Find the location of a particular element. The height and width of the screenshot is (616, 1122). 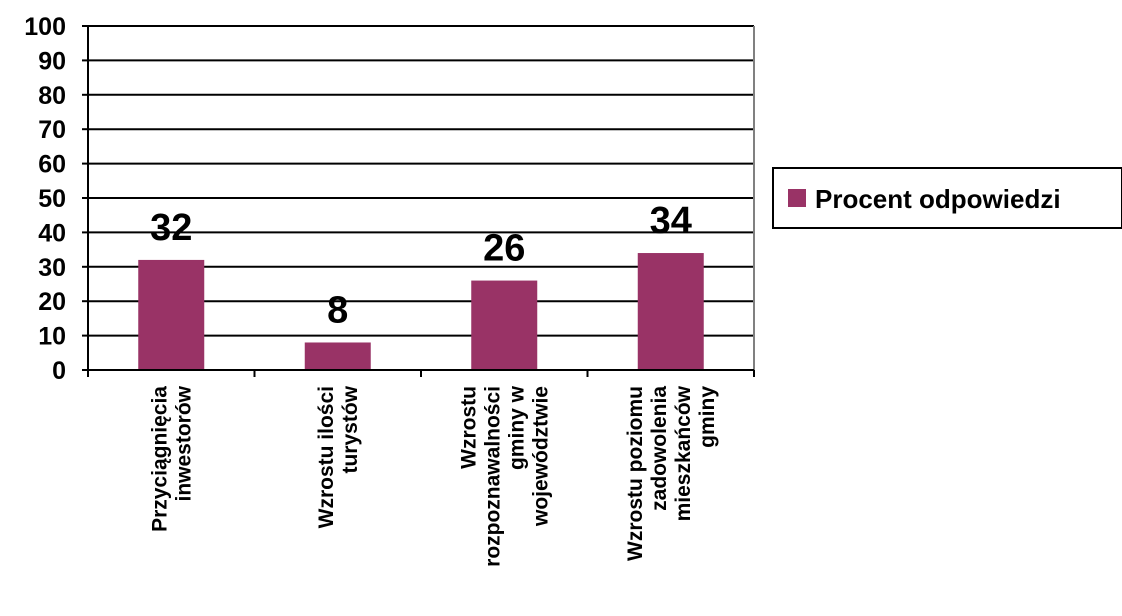

x-category-label-line: mieszkańców is located at coordinates (683, 453).